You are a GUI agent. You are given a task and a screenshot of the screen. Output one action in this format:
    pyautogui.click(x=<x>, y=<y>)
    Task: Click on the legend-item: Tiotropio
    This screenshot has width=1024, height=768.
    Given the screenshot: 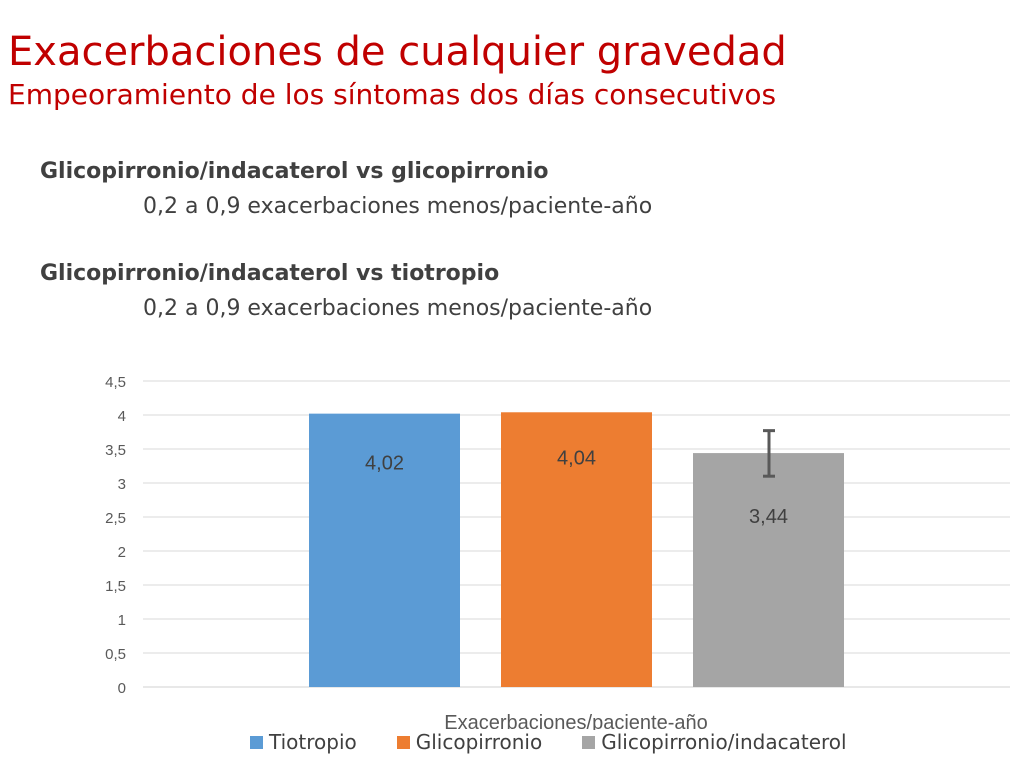 What is the action you would take?
    pyautogui.click(x=303, y=742)
    